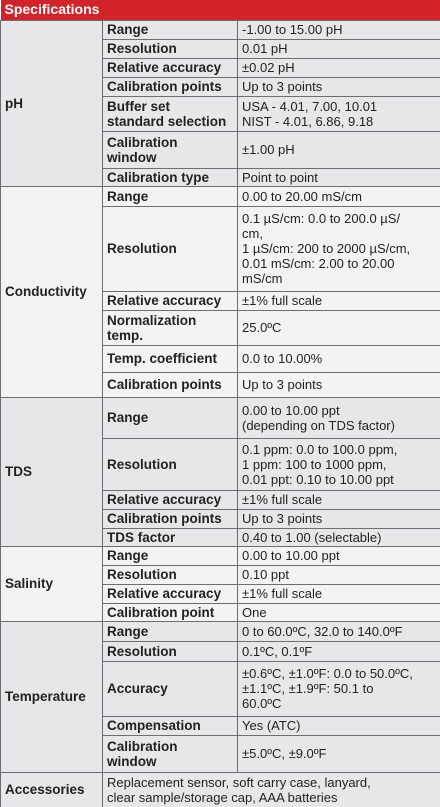 This screenshot has height=807, width=440. Describe the element at coordinates (222, 797) in the screenshot. I see `text-line: clear sample/storage cap, AAA batteries` at that location.